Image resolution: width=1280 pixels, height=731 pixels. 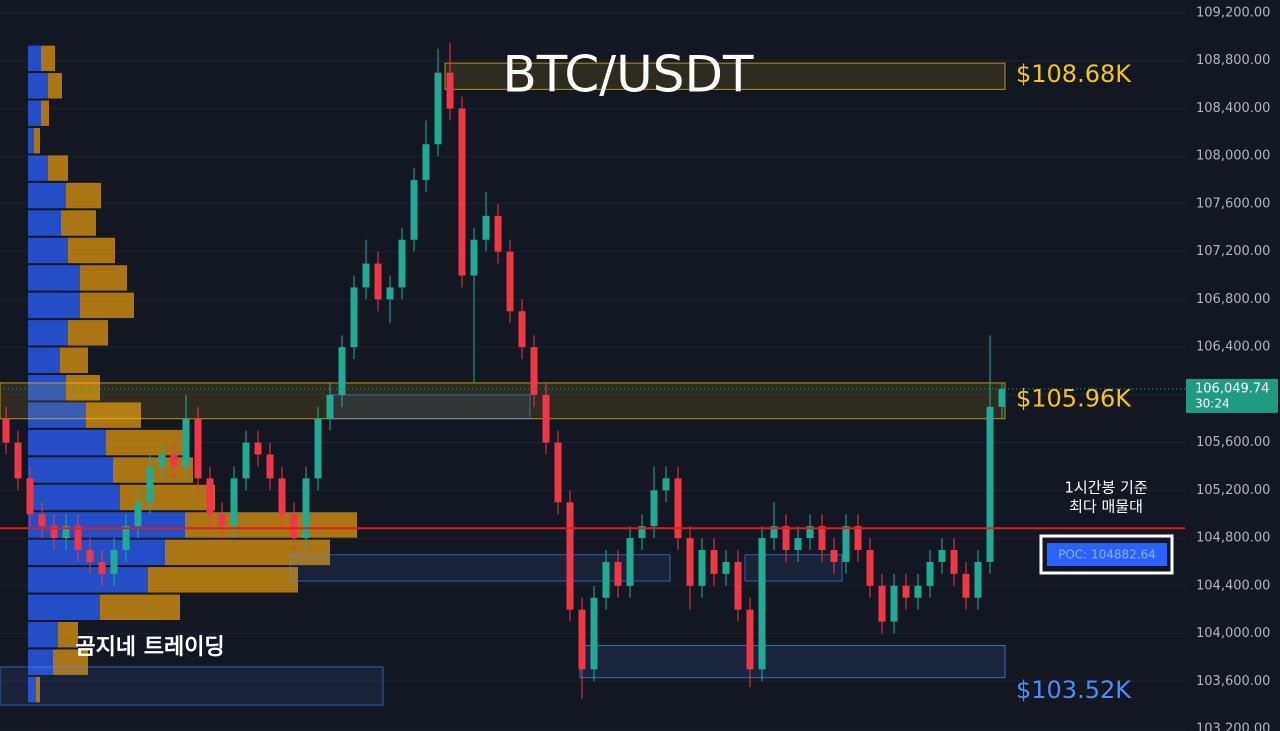 I want to click on level-label: $103.52K, so click(x=1074, y=690).